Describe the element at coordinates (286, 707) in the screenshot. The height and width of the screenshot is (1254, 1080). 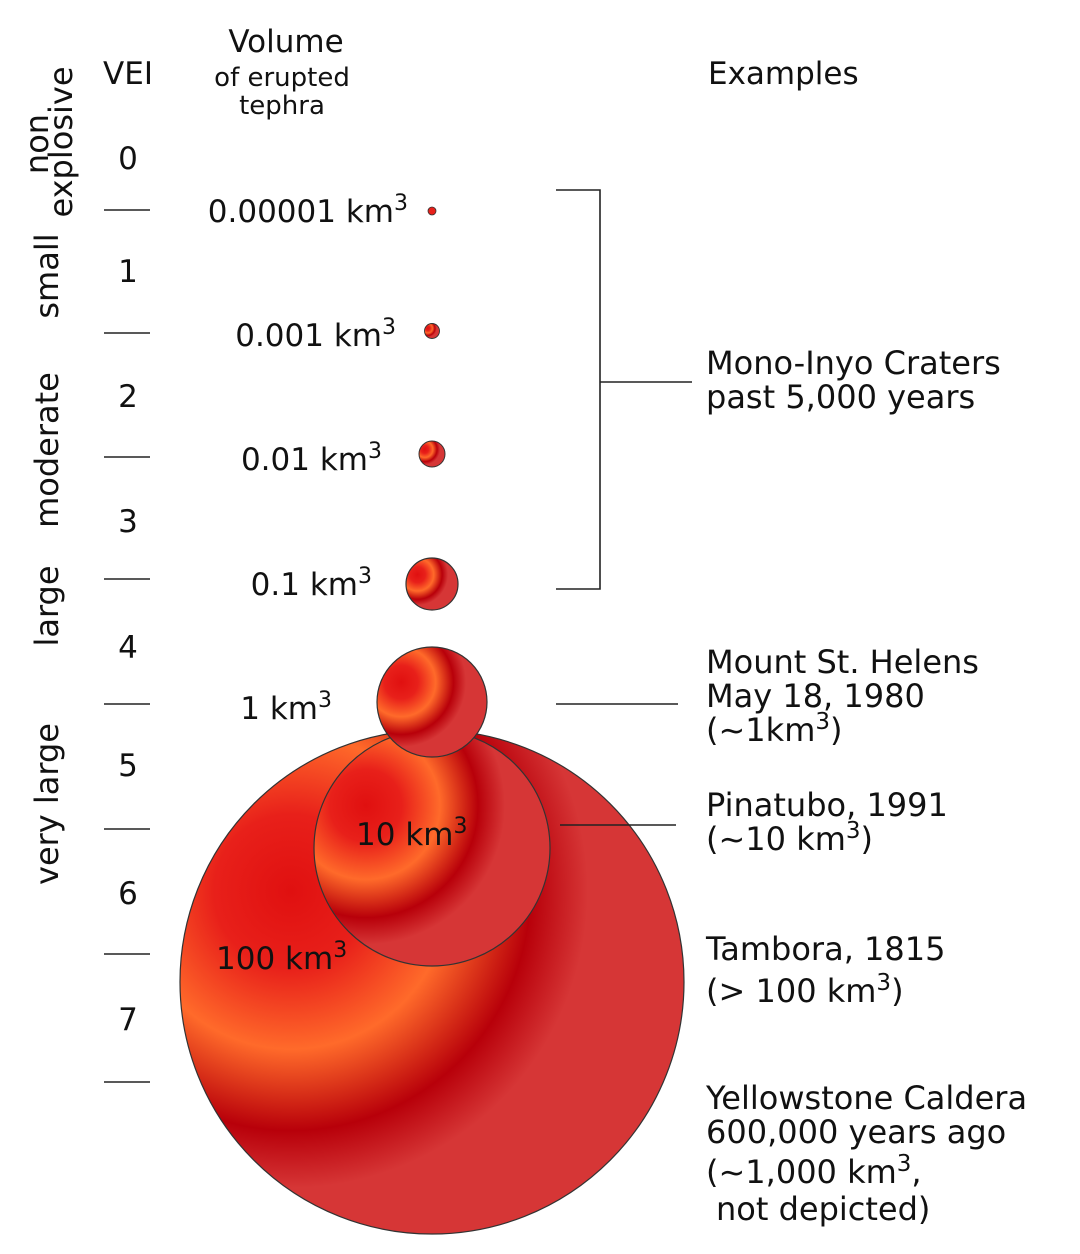
I see `volume-label: 1 km3` at that location.